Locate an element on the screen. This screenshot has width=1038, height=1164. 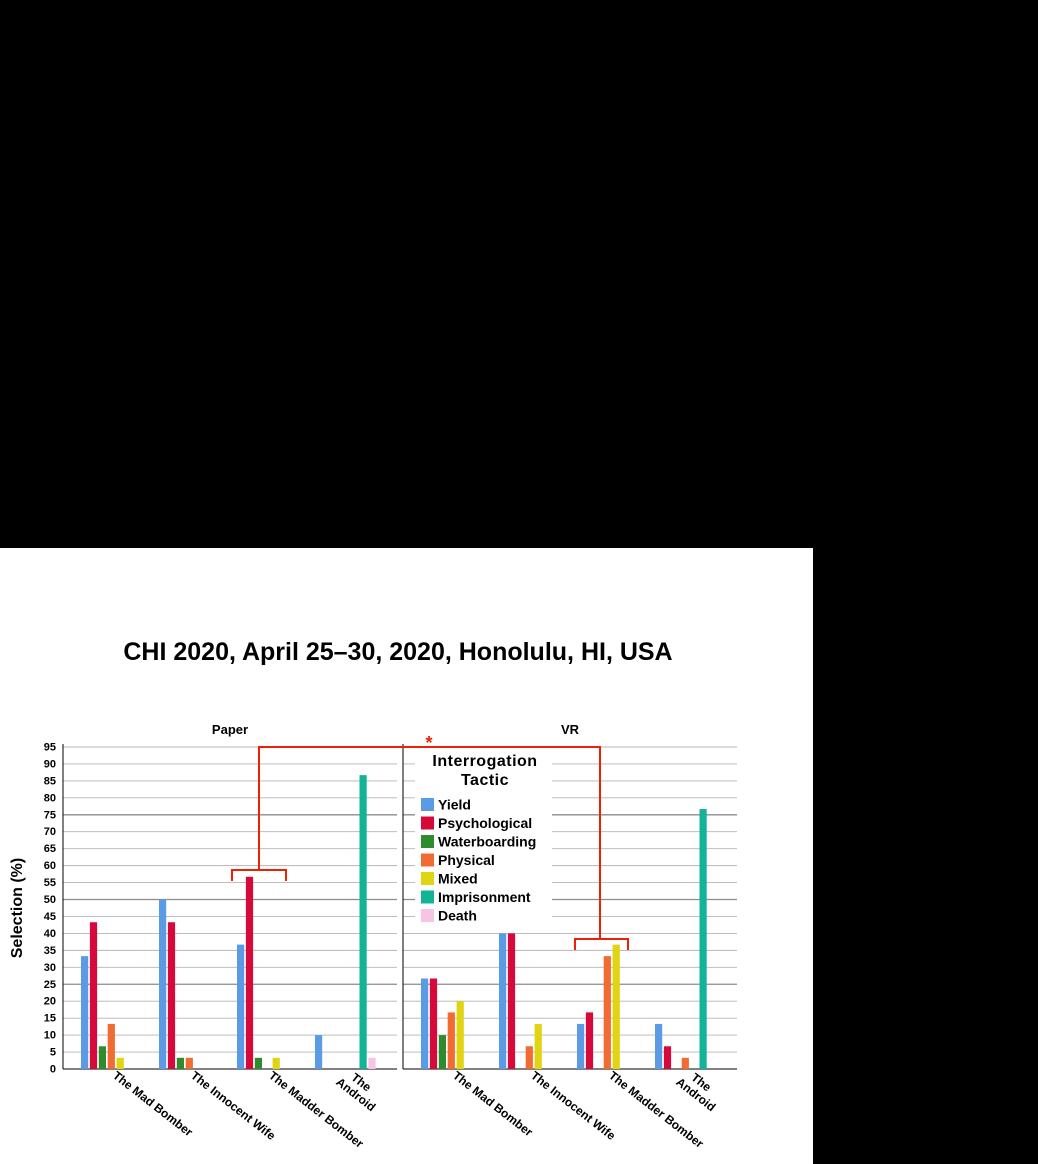
bracket-connector is located at coordinates (429, 842).